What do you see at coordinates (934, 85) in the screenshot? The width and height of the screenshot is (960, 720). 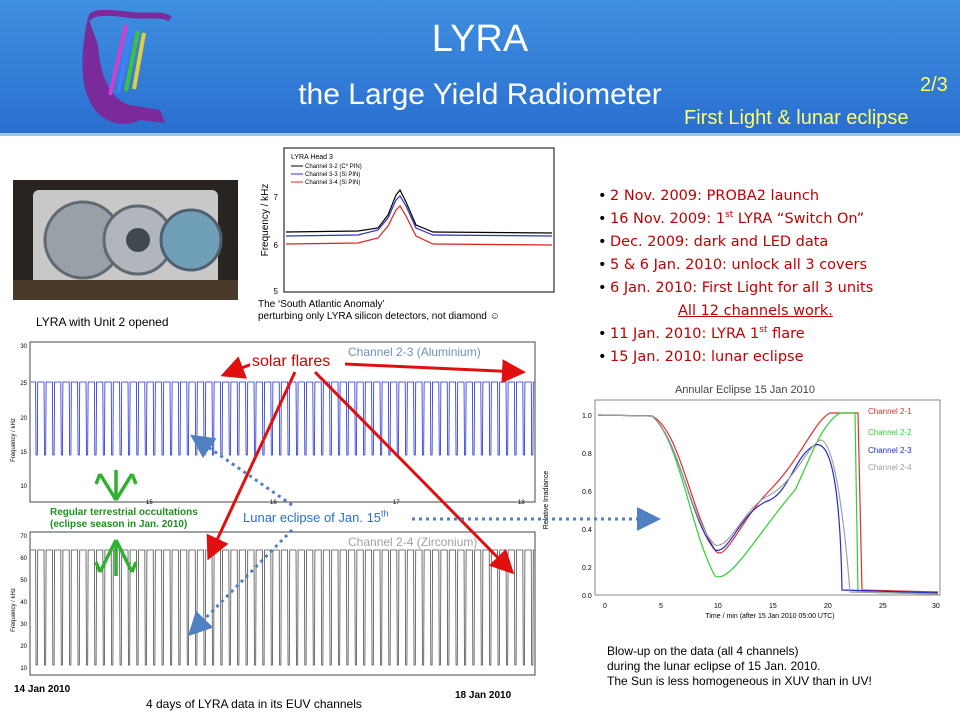 I see `slide-number: 2/3` at bounding box center [934, 85].